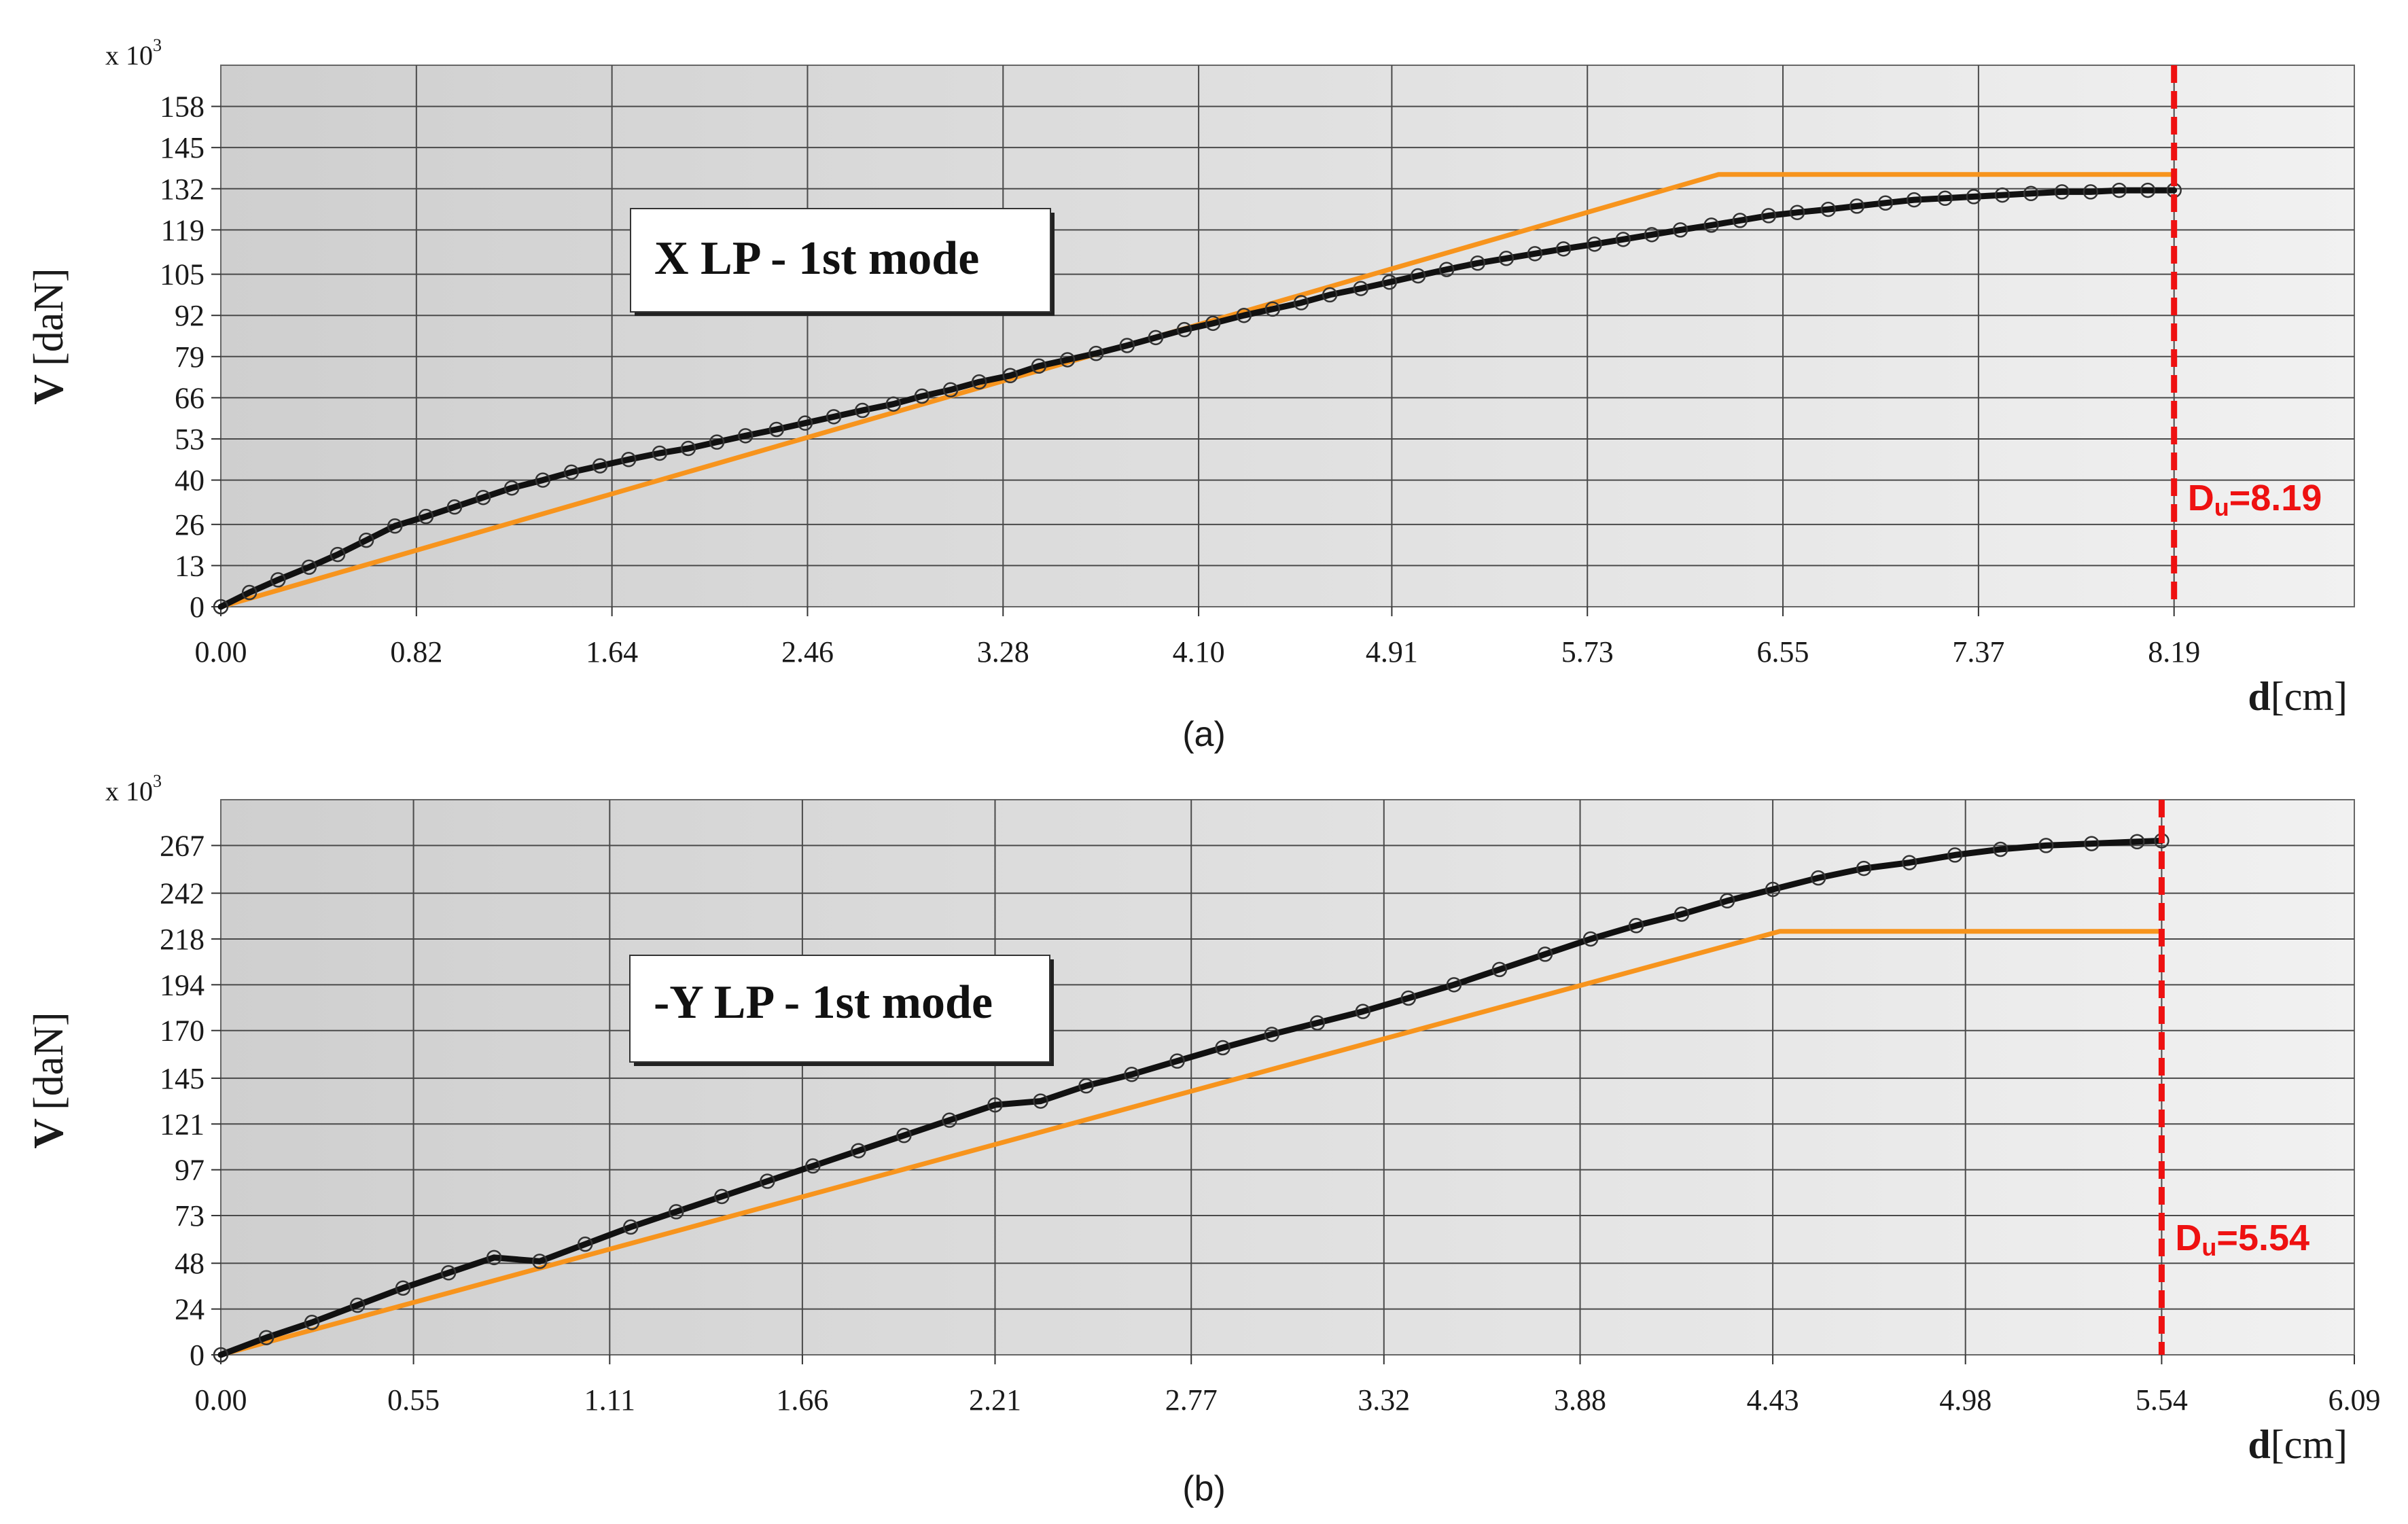 The image size is (2408, 1524). Describe the element at coordinates (190, 1263) in the screenshot. I see `y-tick-label: 48` at that location.